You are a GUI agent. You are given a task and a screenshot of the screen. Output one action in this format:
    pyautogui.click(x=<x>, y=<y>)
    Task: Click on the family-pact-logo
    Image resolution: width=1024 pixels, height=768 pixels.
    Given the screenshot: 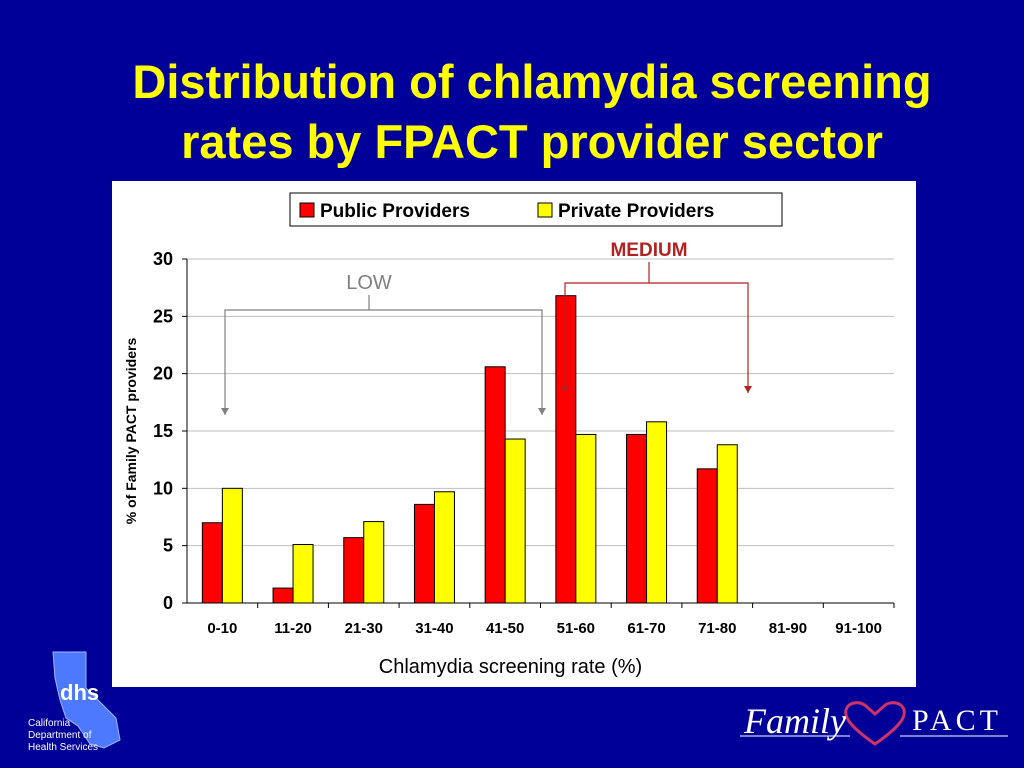 What is the action you would take?
    pyautogui.click(x=874, y=723)
    